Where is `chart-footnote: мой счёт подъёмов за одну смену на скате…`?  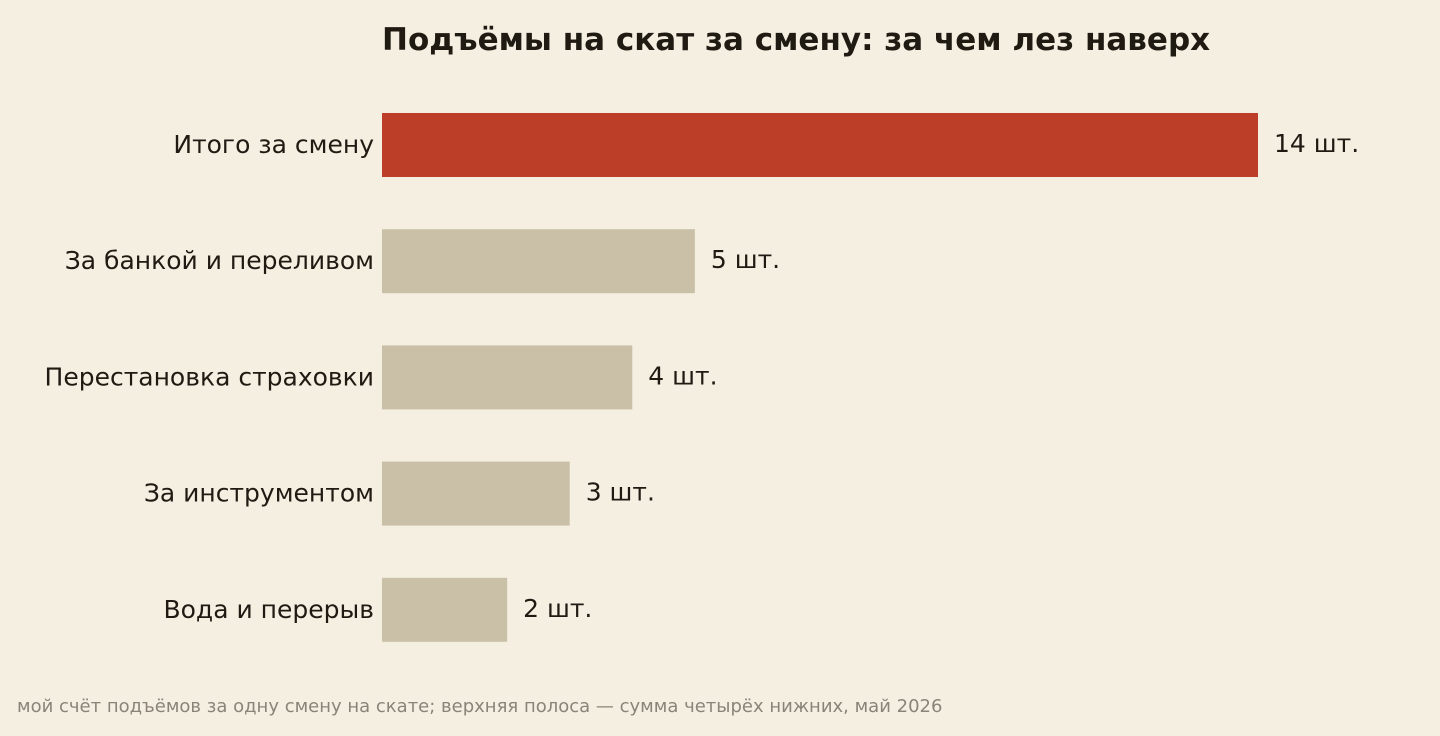
chart-footnote: мой счёт подъёмов за одну смену на скате… is located at coordinates (480, 706).